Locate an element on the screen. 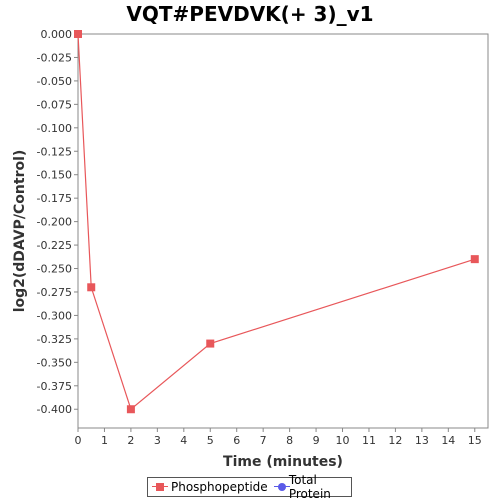  x-tick-label: 3 is located at coordinates (157, 440).